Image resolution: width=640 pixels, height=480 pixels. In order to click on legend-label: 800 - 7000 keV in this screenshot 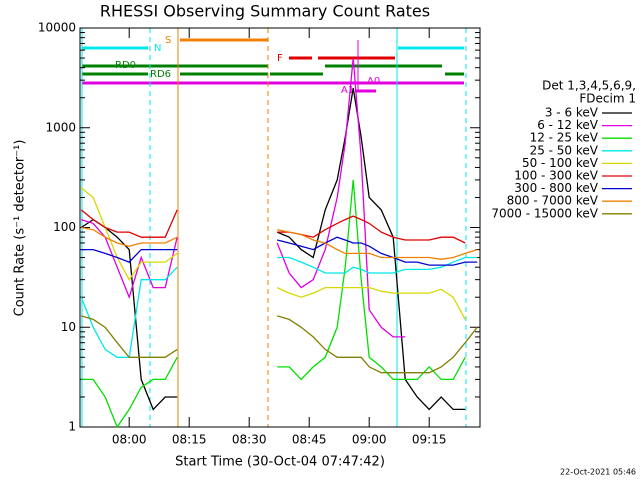, I will do `click(553, 201)`.